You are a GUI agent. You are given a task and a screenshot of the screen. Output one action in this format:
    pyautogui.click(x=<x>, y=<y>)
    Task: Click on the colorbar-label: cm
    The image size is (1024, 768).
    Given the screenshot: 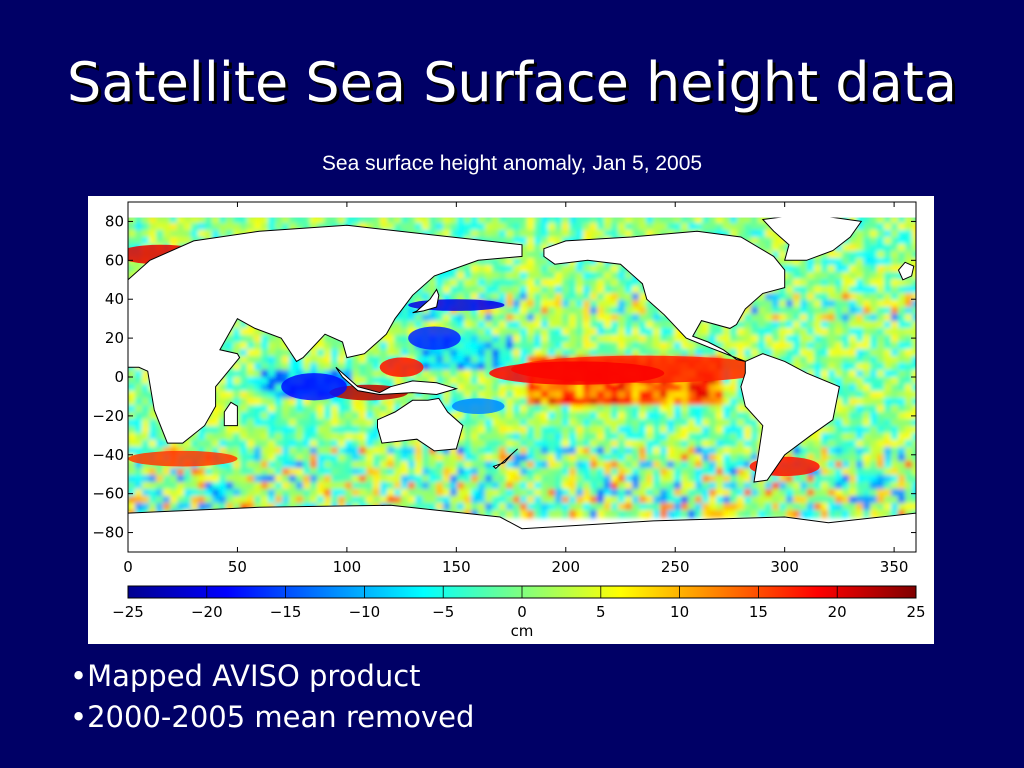 What is the action you would take?
    pyautogui.click(x=522, y=631)
    